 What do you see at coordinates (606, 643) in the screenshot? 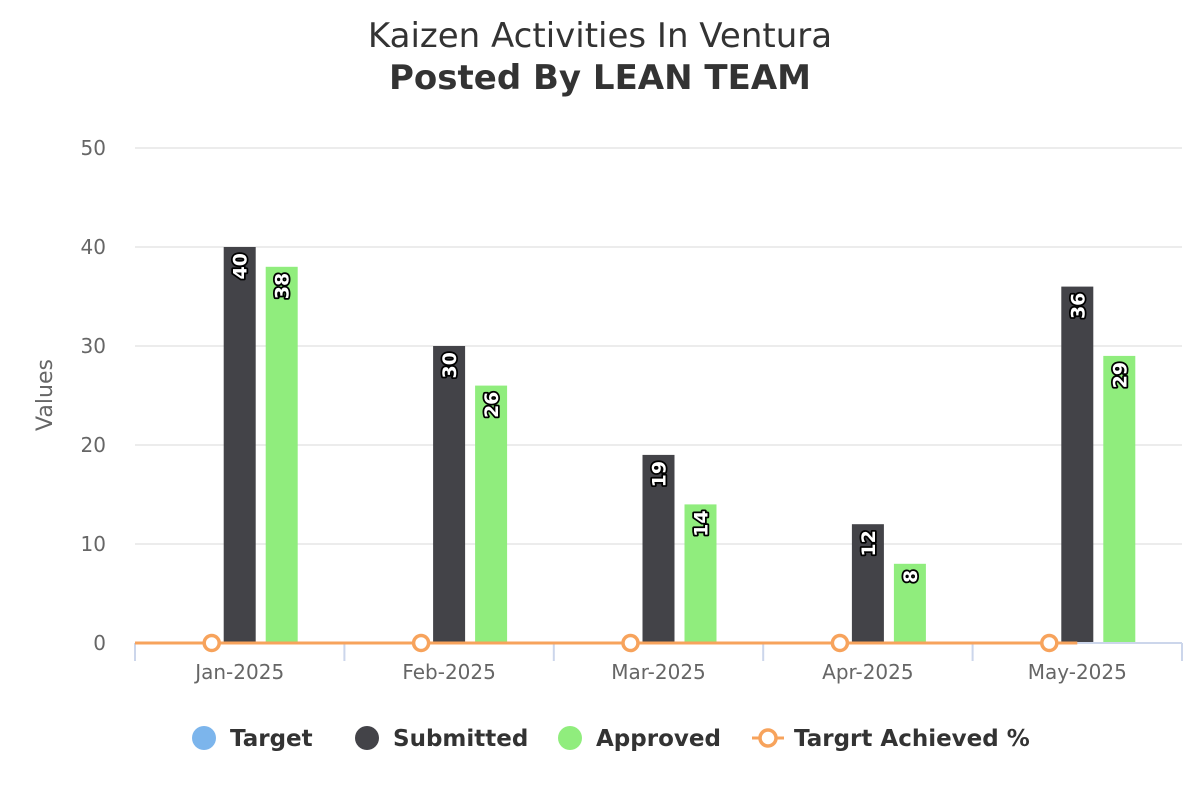
I see `target-achieved-line` at bounding box center [606, 643].